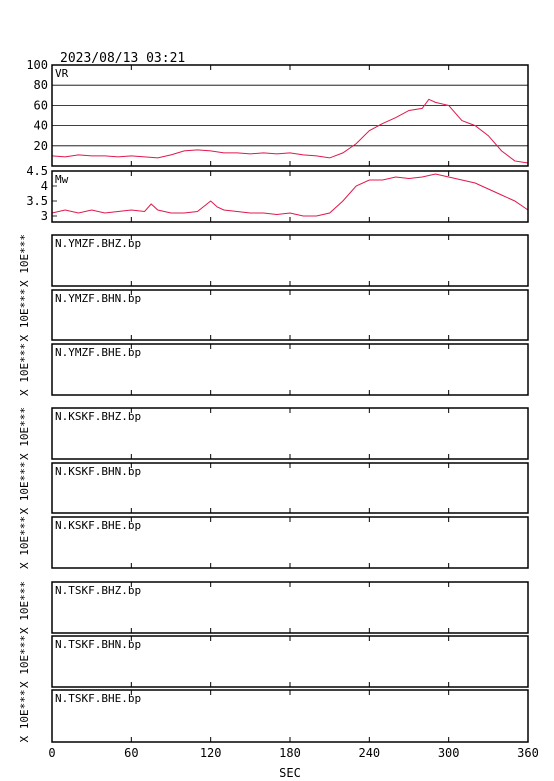 The height and width of the screenshot is (781, 554). What do you see at coordinates (44, 216) in the screenshot?
I see `y-tick-label: 3` at bounding box center [44, 216].